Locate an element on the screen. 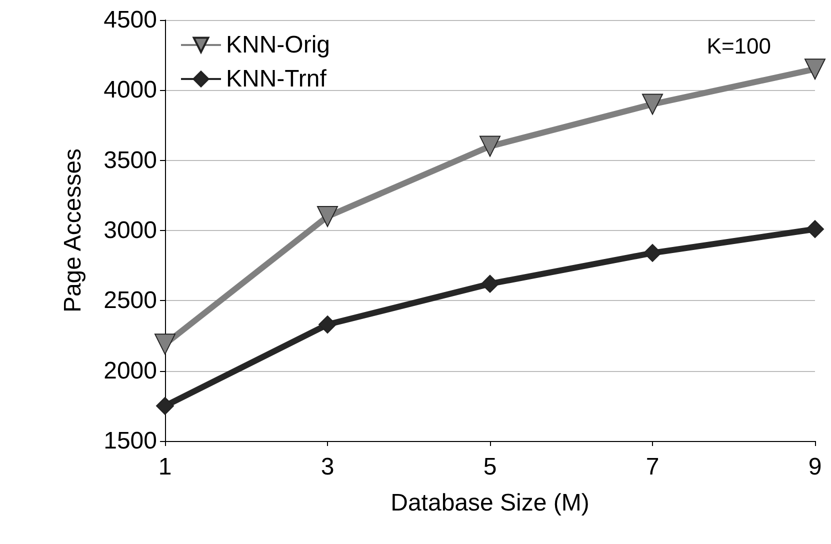 The height and width of the screenshot is (544, 831). x-tick-label: 3 is located at coordinates (327, 467).